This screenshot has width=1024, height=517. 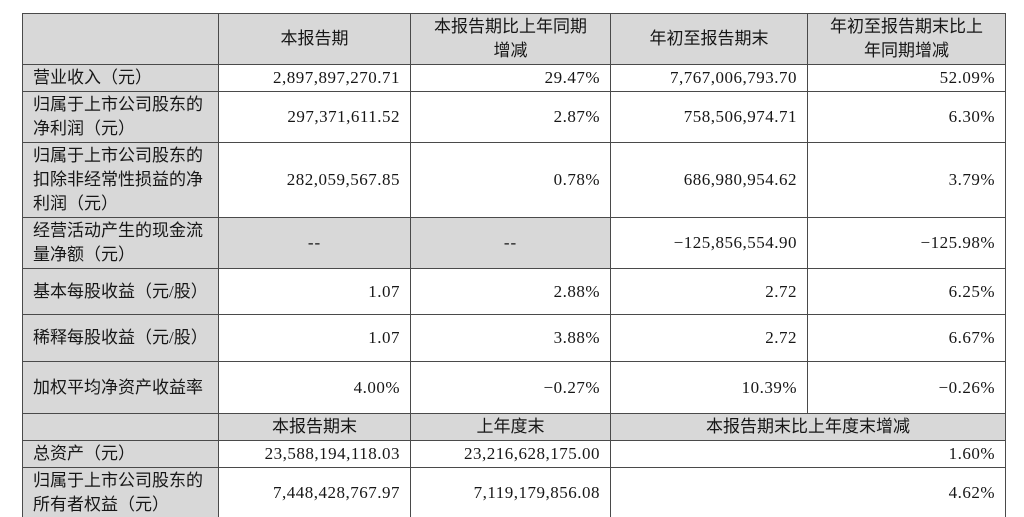 I want to click on value-ytd: −125,856,554.90, so click(x=709, y=243).